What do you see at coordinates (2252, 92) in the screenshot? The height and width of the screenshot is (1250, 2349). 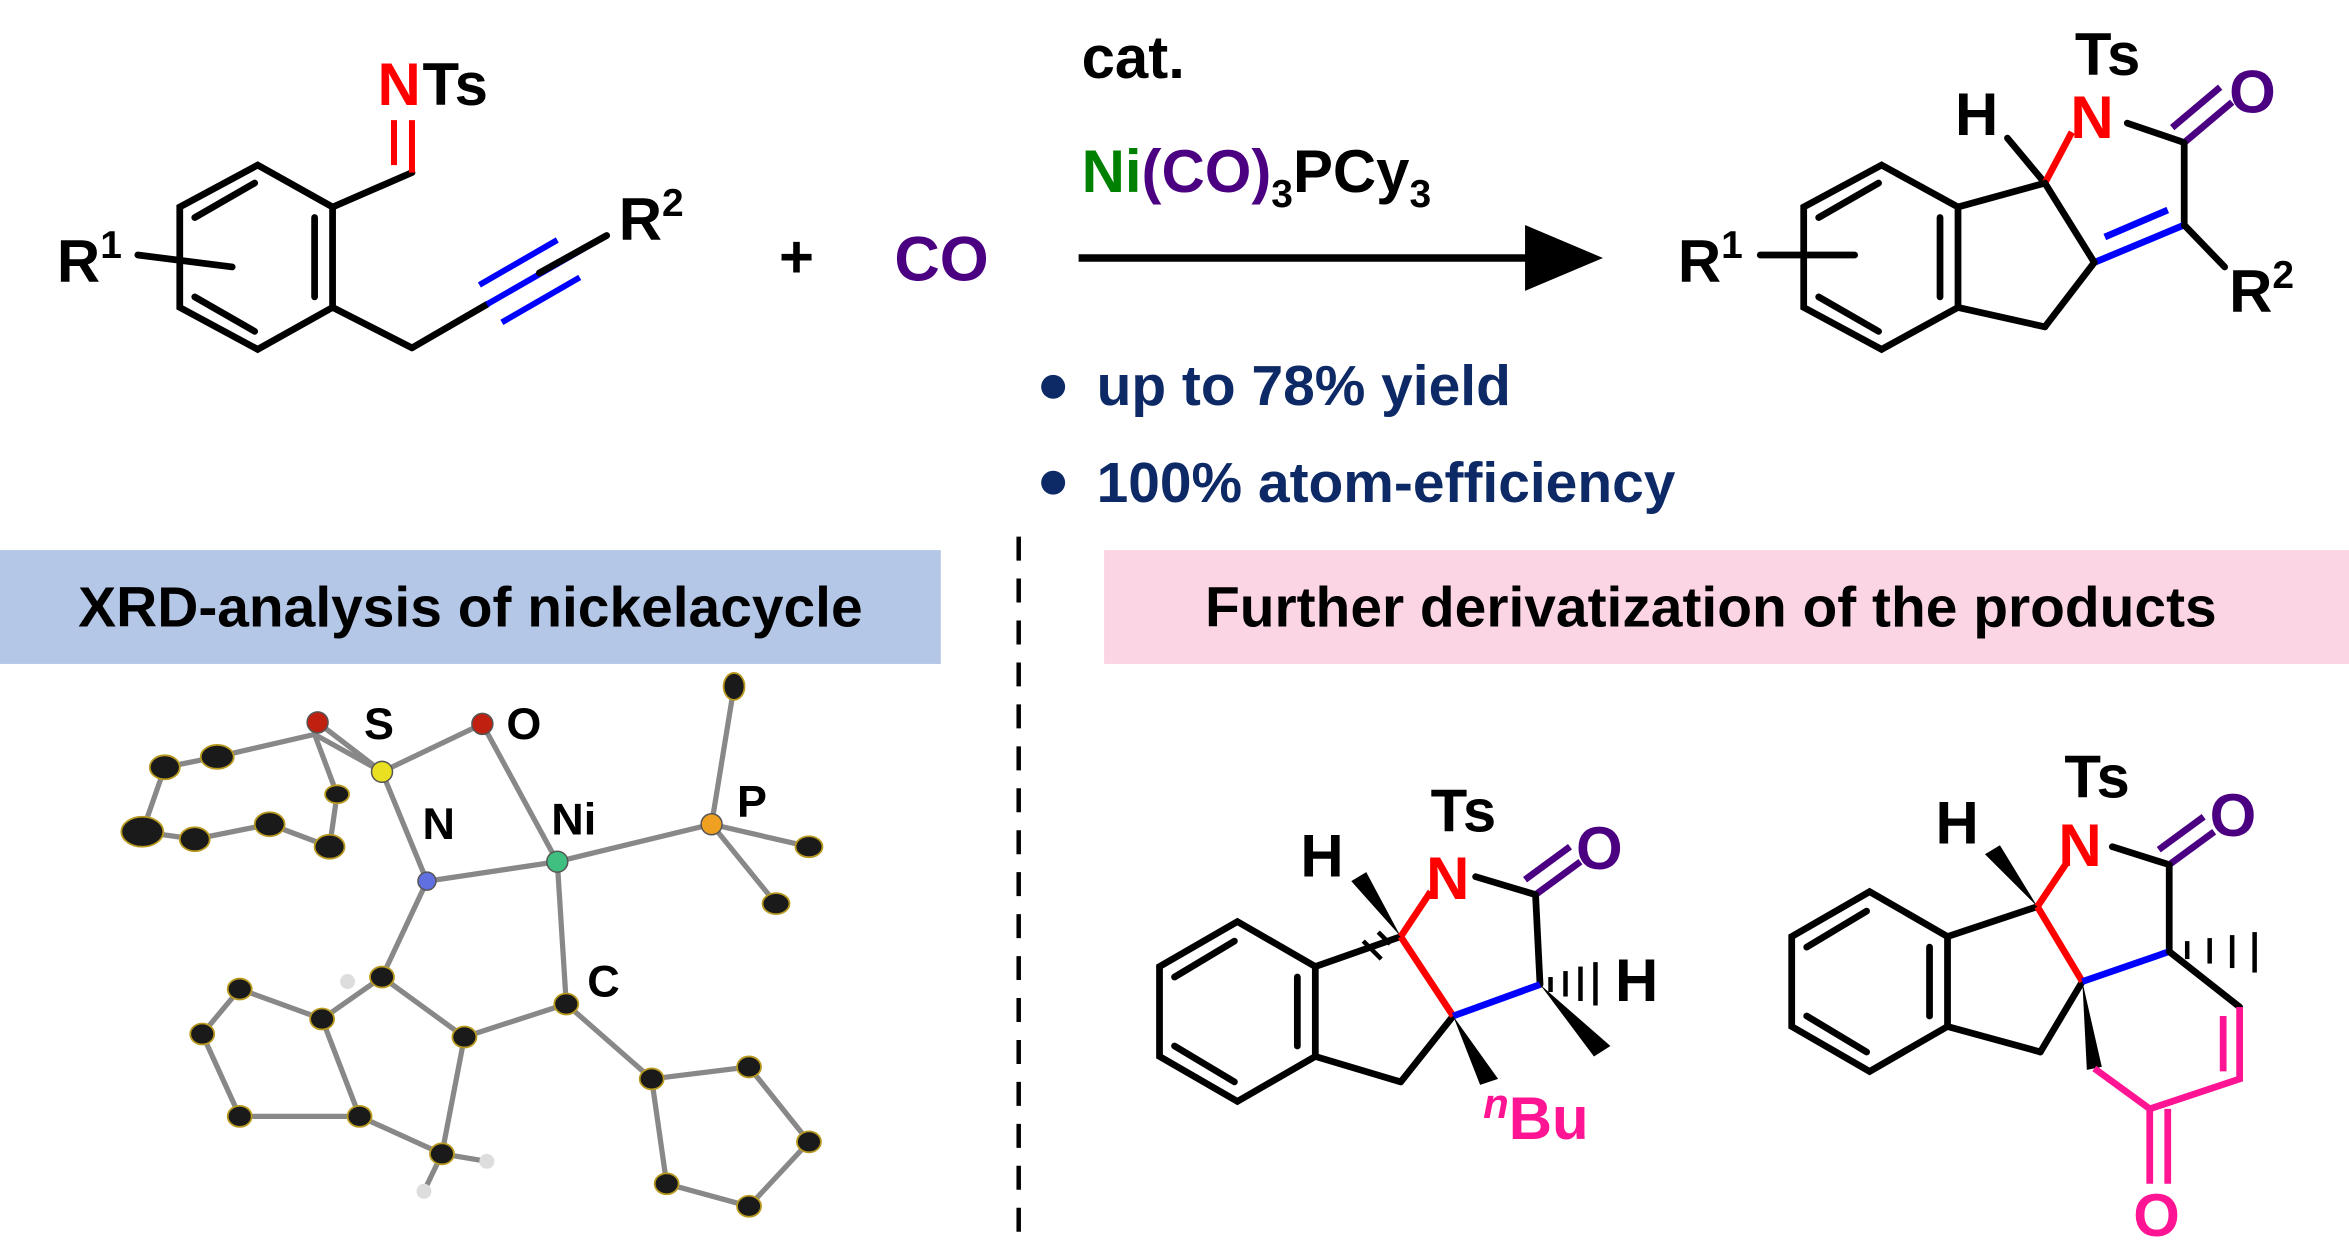 I see `product-o: O` at bounding box center [2252, 92].